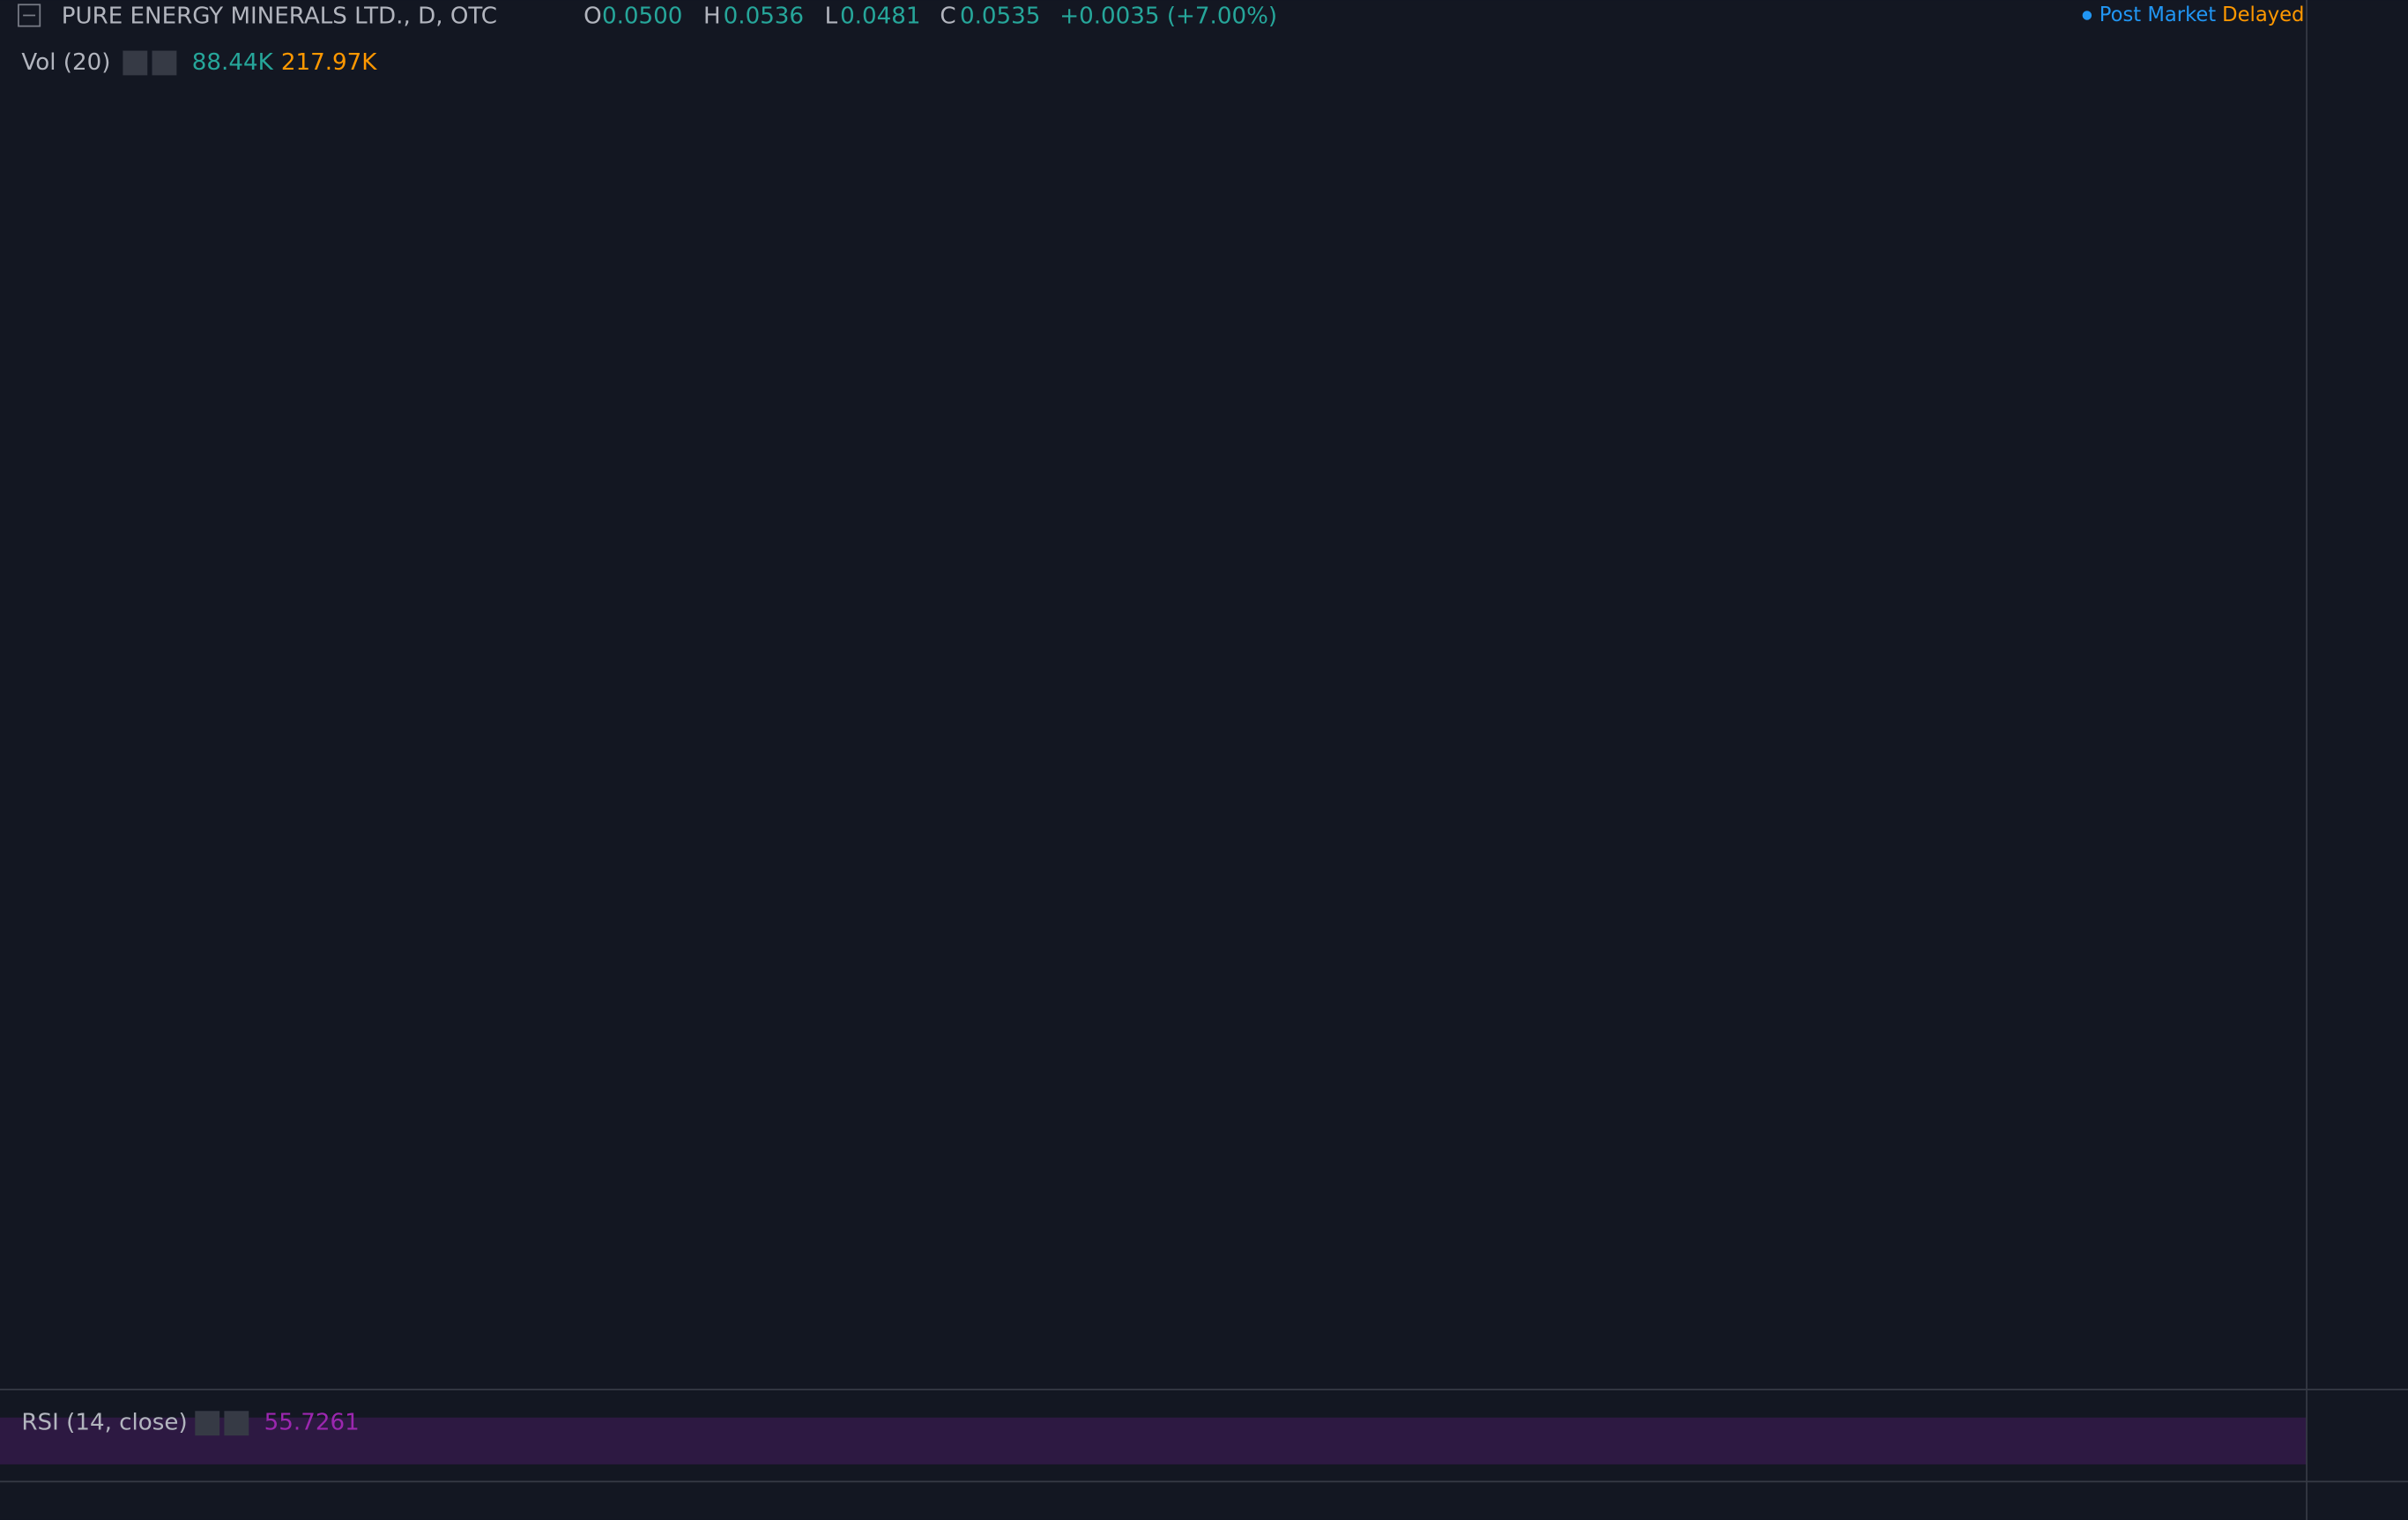 The image size is (2408, 1520). What do you see at coordinates (329, 63) in the screenshot?
I see `volume-reading: 217.97K` at bounding box center [329, 63].